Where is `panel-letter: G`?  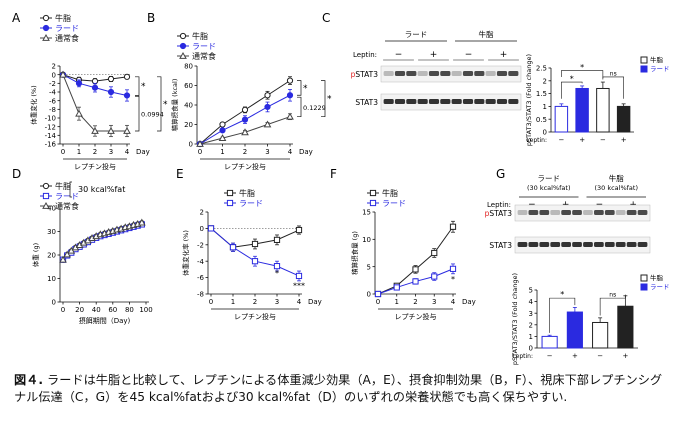
panel-letter: G is located at coordinates (500, 174).